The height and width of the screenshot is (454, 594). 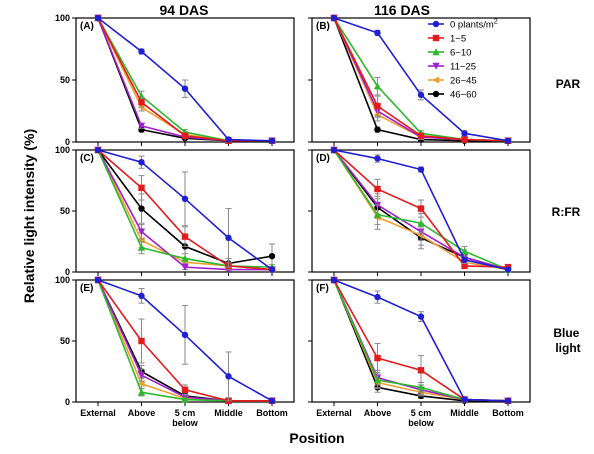 I want to click on panel-b: (B), so click(x=419, y=80).